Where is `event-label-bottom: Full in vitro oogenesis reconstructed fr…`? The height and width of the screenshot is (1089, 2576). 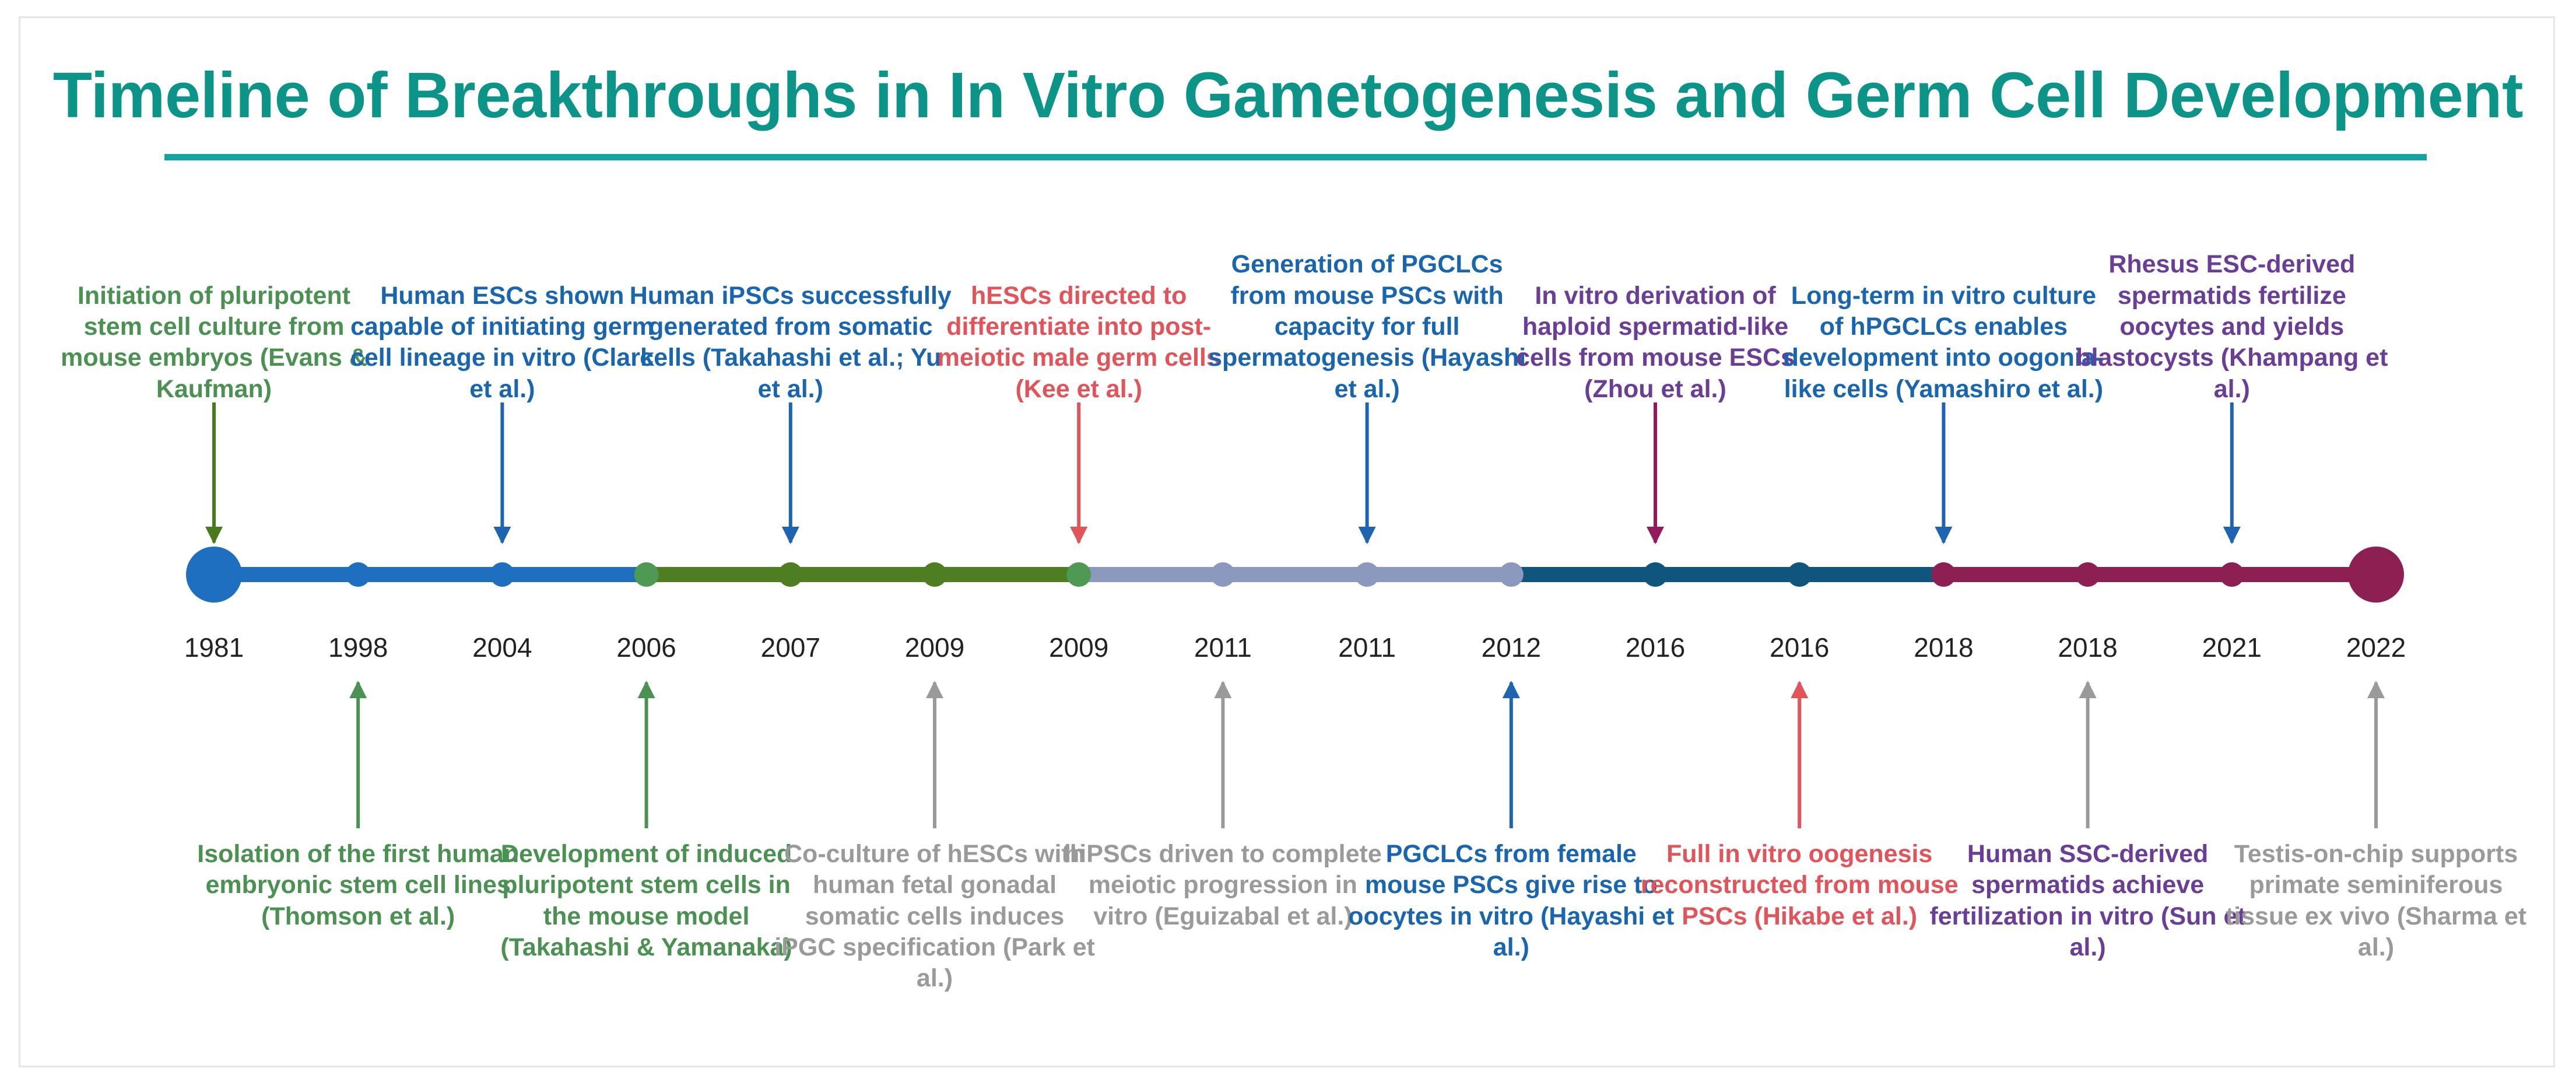
event-label-bottom: Full in vitro oogenesis reconstructed fr… is located at coordinates (1799, 885).